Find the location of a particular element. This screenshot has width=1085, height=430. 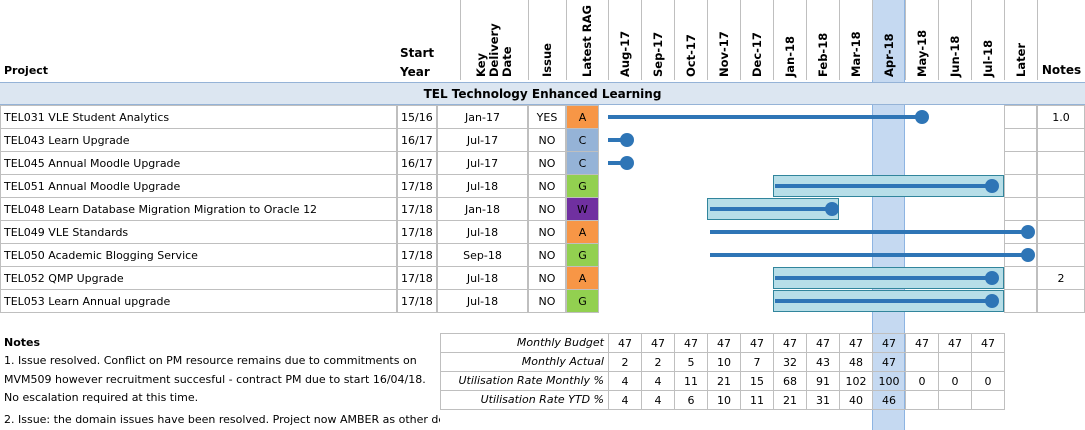

metric-value: 10 is located at coordinates (724, 400).